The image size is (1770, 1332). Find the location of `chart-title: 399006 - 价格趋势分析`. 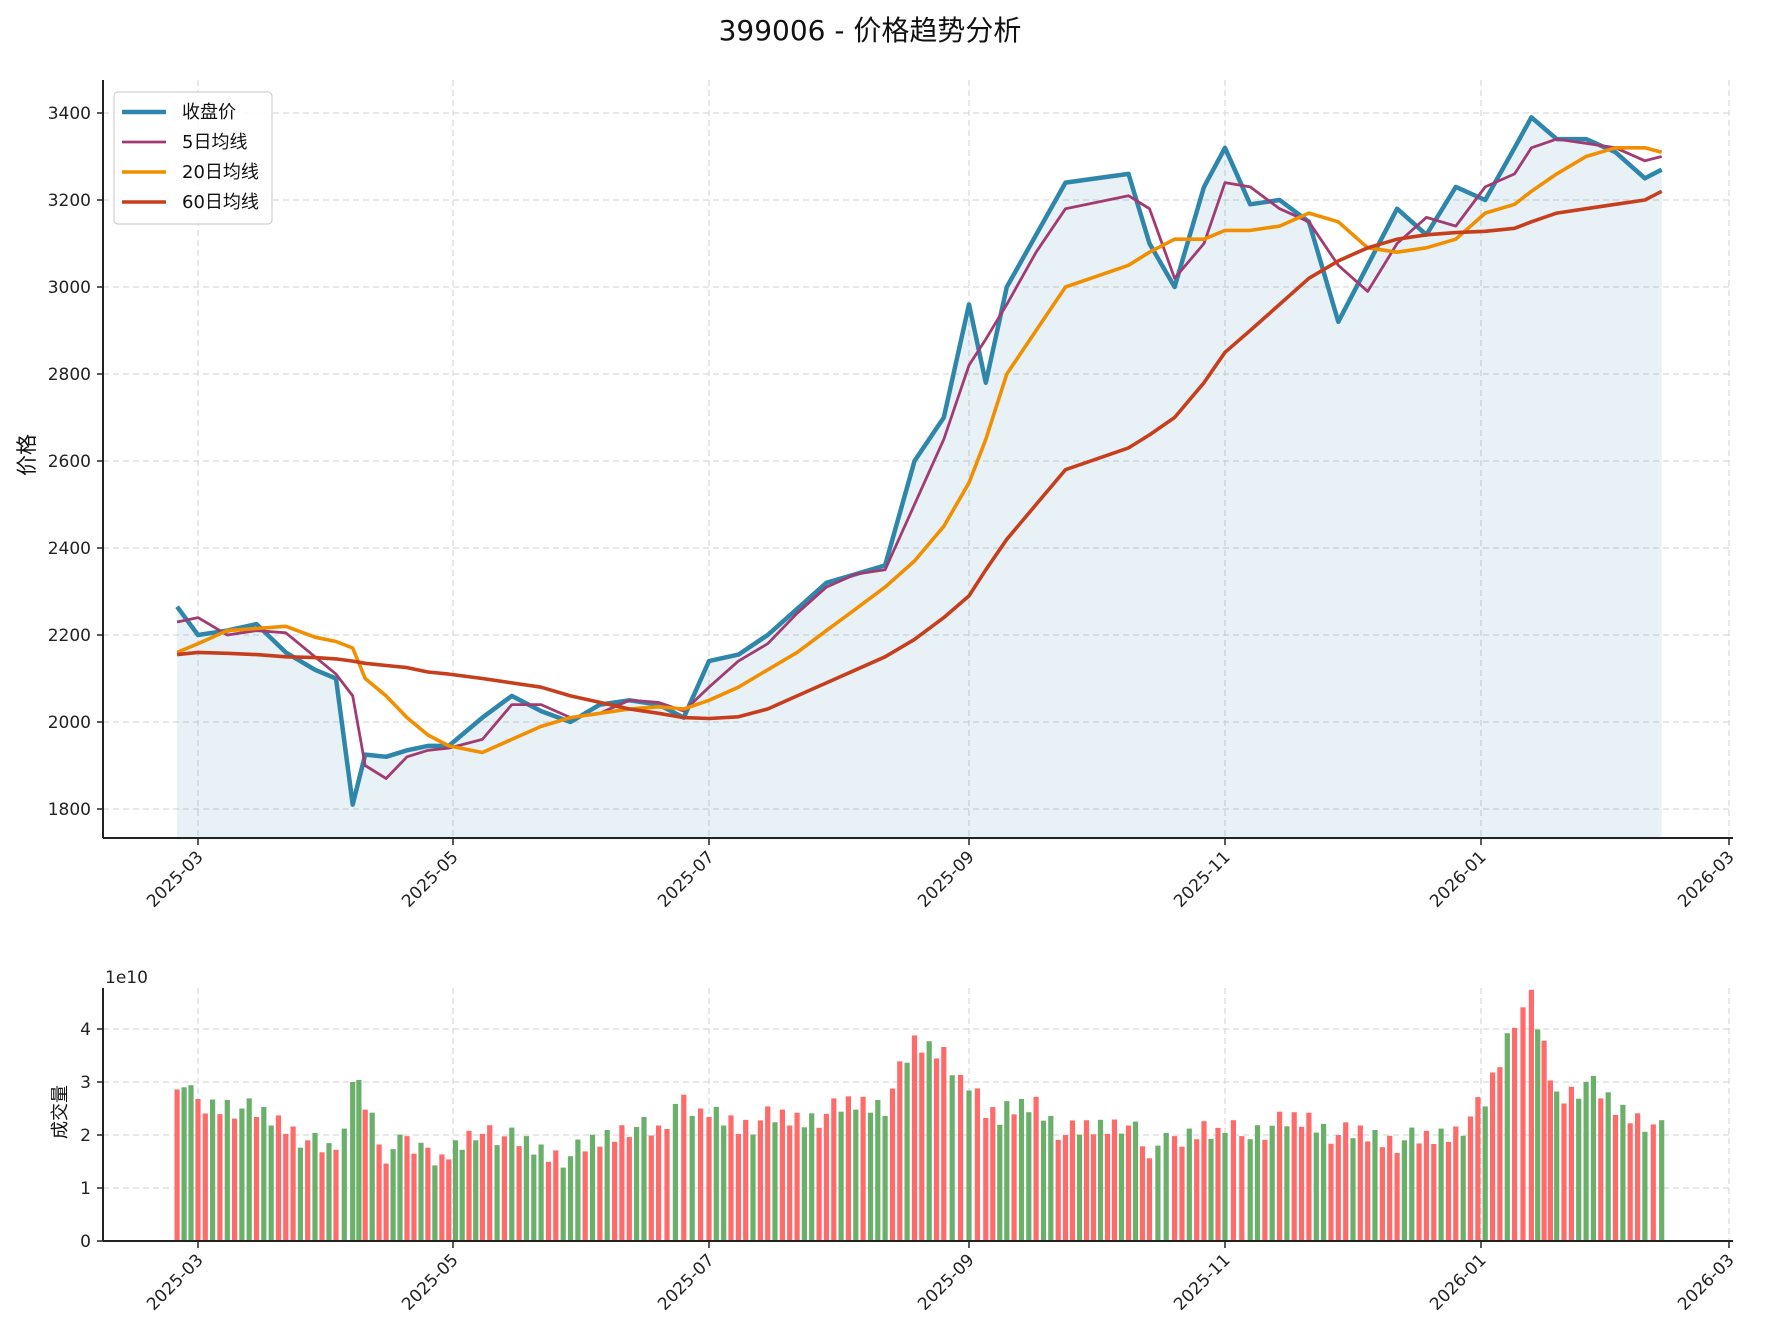

chart-title: 399006 - 价格趋势分析 is located at coordinates (870, 30).